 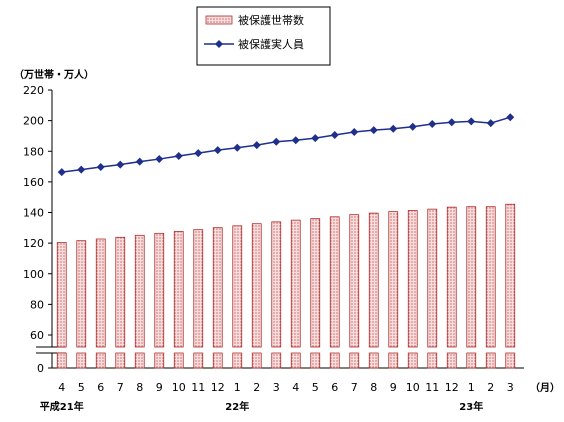 I want to click on legend-bar-swatch, so click(x=219, y=20).